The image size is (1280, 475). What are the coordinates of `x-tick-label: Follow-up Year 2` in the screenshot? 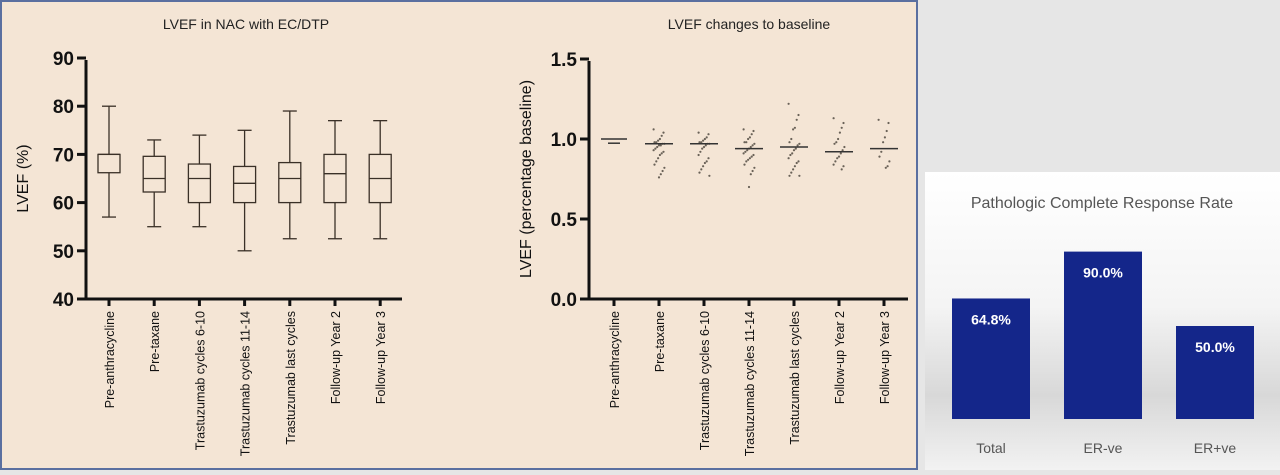 It's located at (336, 357).